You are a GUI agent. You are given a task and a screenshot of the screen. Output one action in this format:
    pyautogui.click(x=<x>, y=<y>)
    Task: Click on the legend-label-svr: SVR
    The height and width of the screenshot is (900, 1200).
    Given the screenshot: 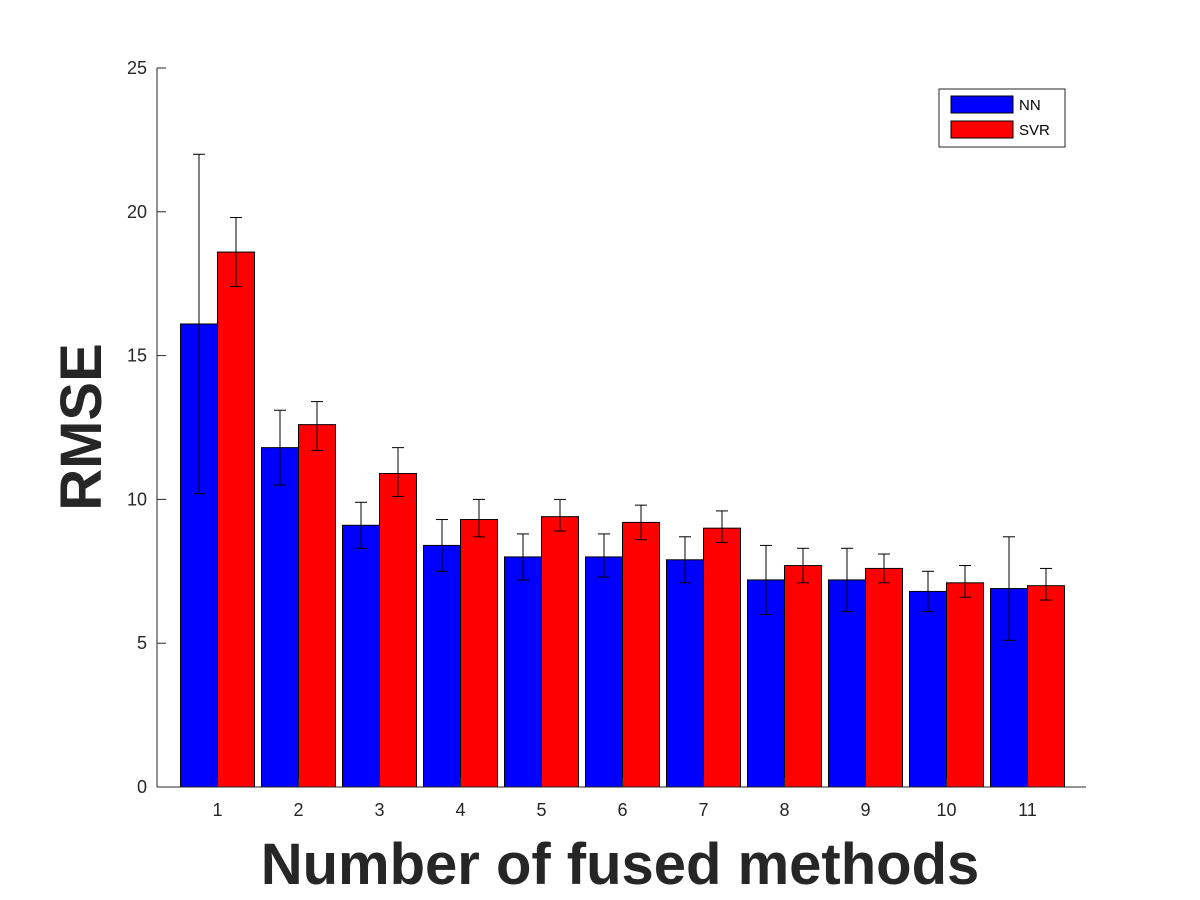 What is the action you would take?
    pyautogui.click(x=1034, y=130)
    